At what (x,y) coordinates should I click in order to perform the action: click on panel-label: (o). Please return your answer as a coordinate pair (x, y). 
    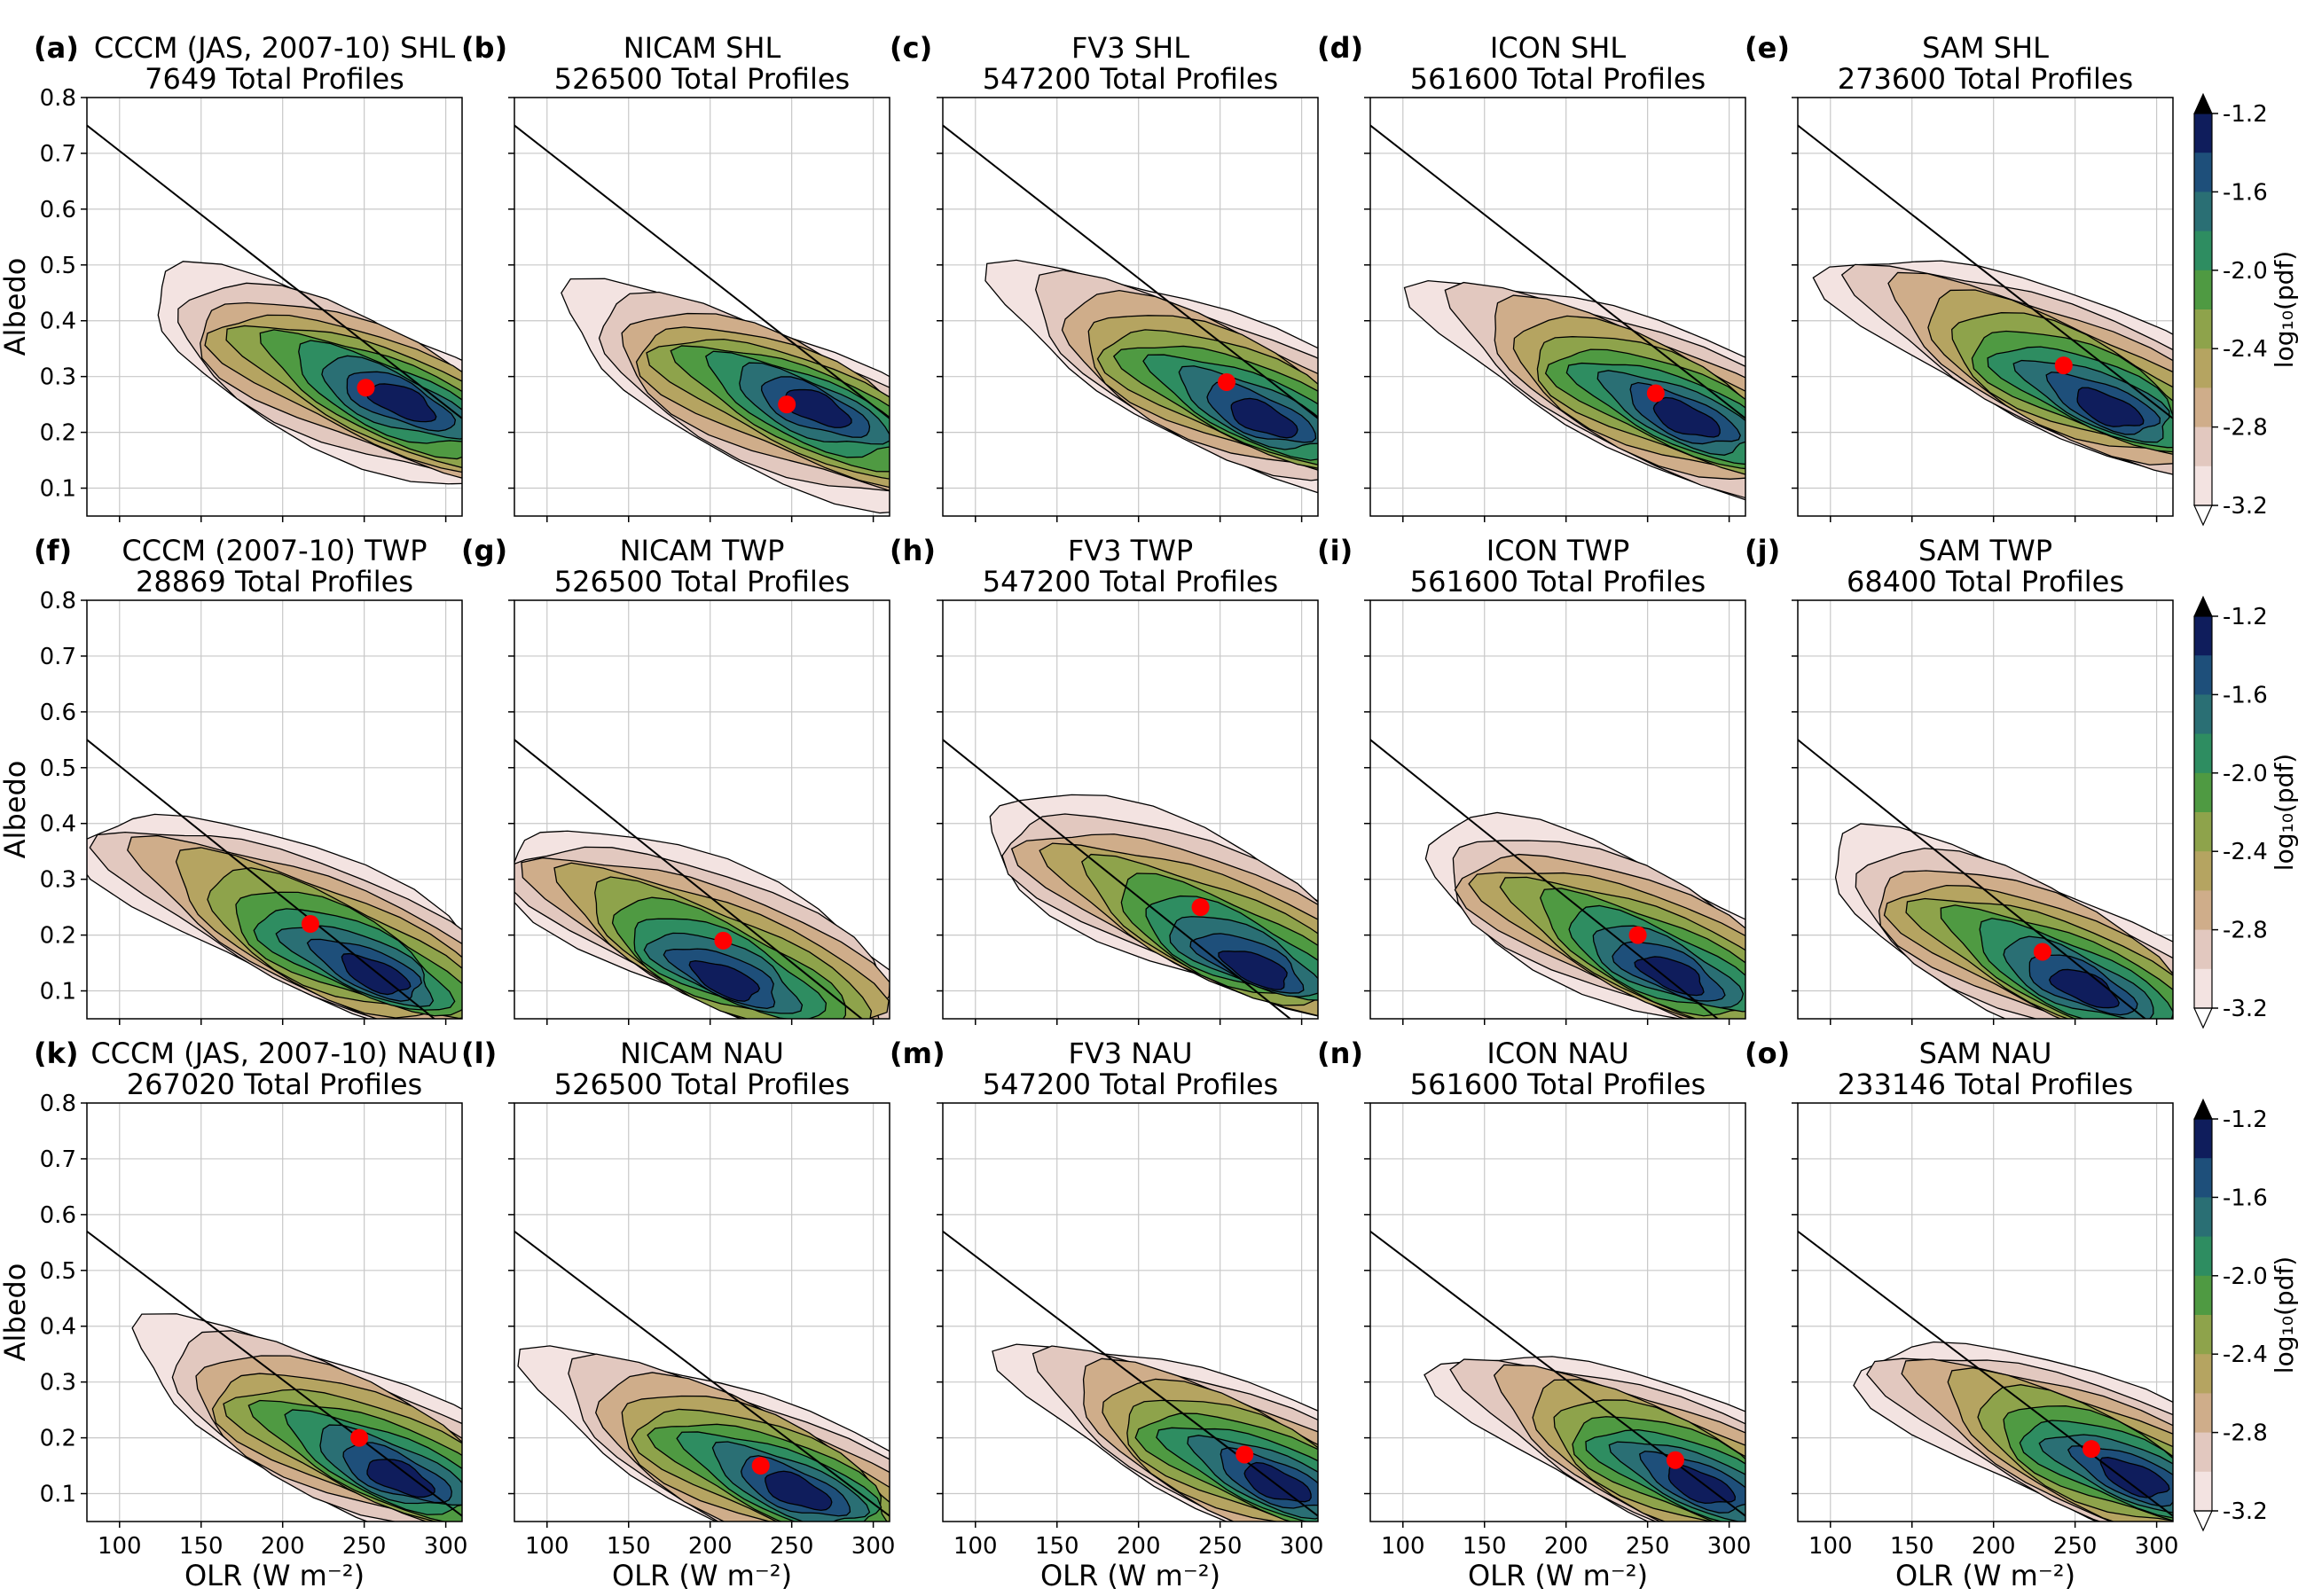
    Looking at the image, I should click on (1767, 1053).